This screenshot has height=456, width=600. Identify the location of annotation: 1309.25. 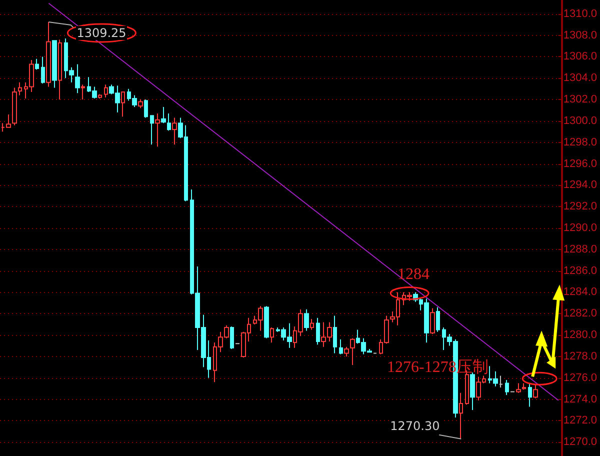
(102, 33).